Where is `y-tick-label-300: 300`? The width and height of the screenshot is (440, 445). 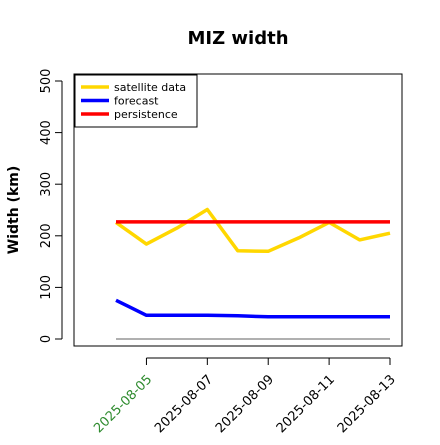
y-tick-label-300: 300 is located at coordinates (46, 184).